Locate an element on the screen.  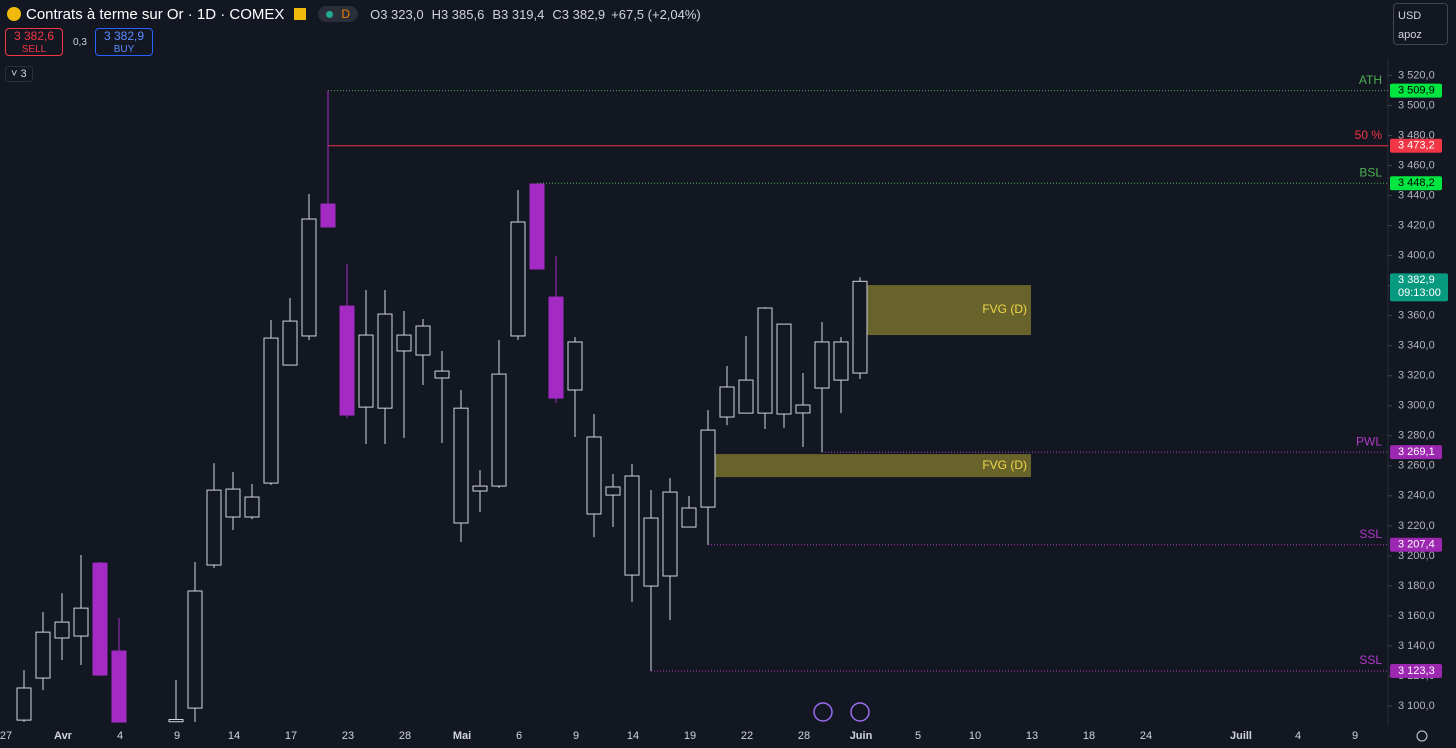
buy-label: BUY is located at coordinates (124, 49).